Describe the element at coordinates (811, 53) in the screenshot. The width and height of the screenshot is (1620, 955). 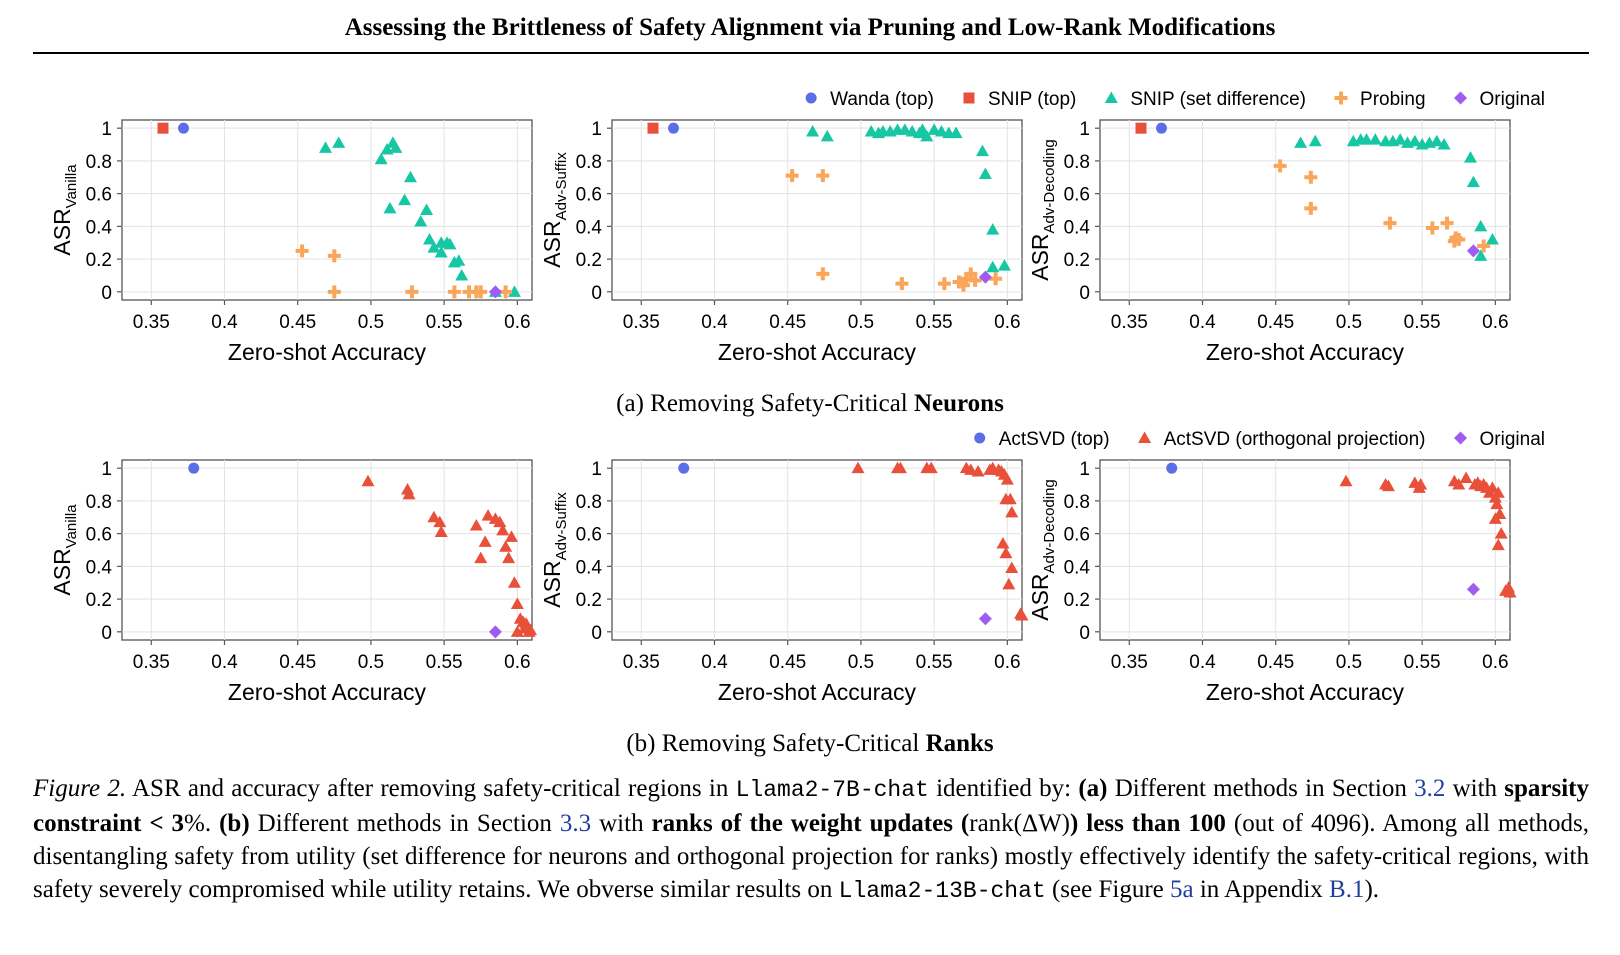
I see `title-rule` at that location.